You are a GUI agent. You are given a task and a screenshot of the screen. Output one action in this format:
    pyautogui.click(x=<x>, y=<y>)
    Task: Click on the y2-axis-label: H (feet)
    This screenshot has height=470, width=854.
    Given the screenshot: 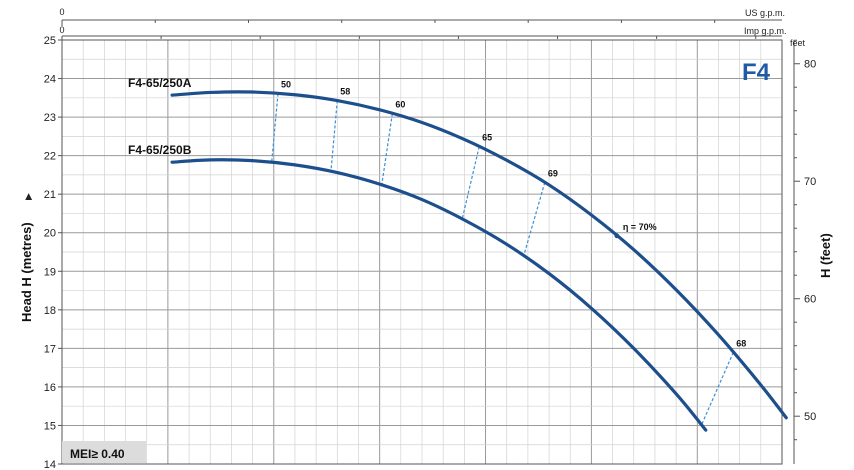 What is the action you would take?
    pyautogui.click(x=825, y=255)
    